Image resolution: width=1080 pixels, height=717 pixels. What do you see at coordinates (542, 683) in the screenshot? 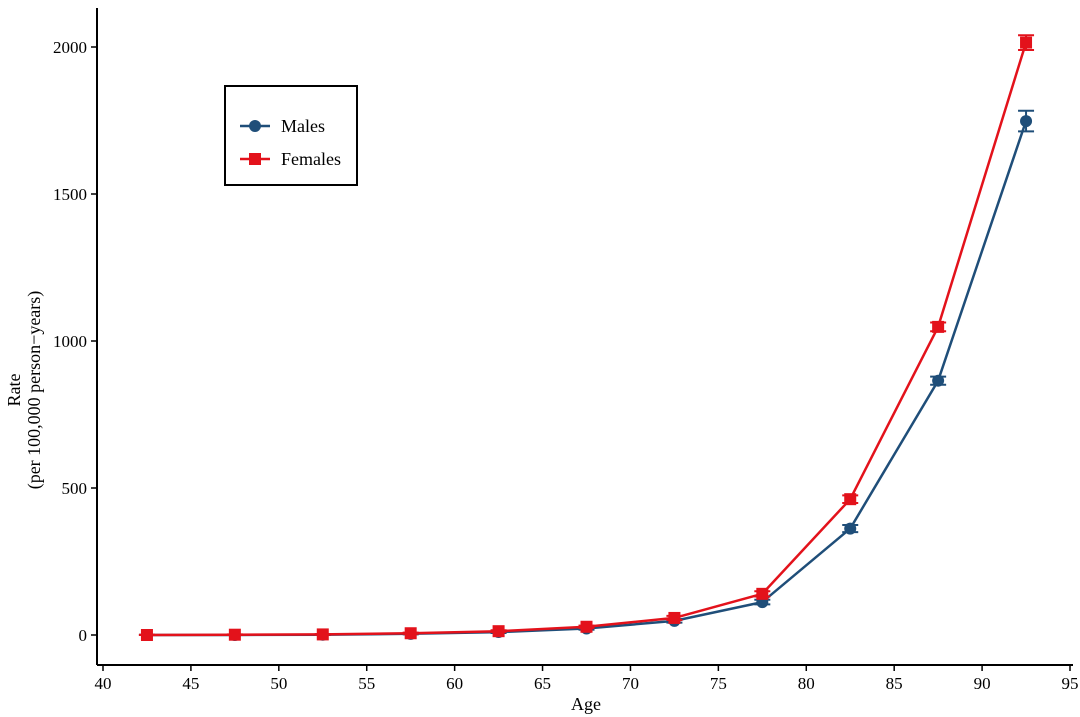
I see `x-tick-label-65: 65` at bounding box center [542, 683].